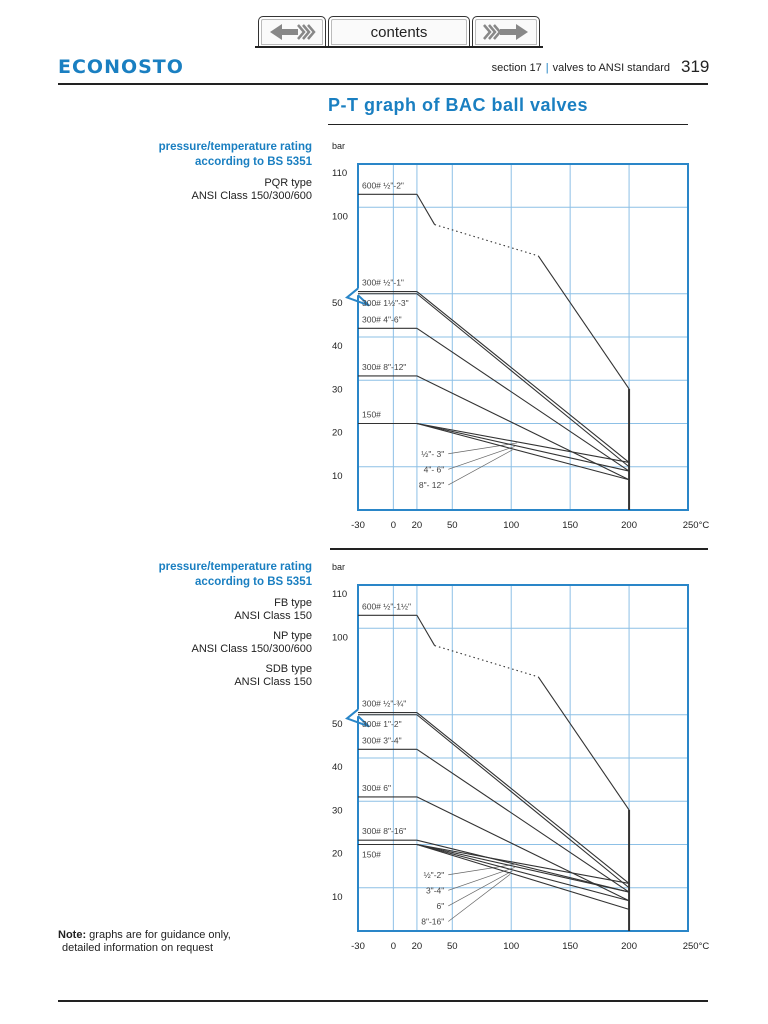 The height and width of the screenshot is (1024, 768). I want to click on series-label: 6", so click(441, 906).